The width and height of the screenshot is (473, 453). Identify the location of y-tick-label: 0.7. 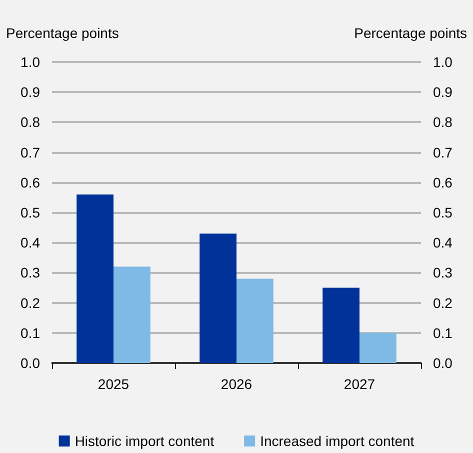
(30, 152).